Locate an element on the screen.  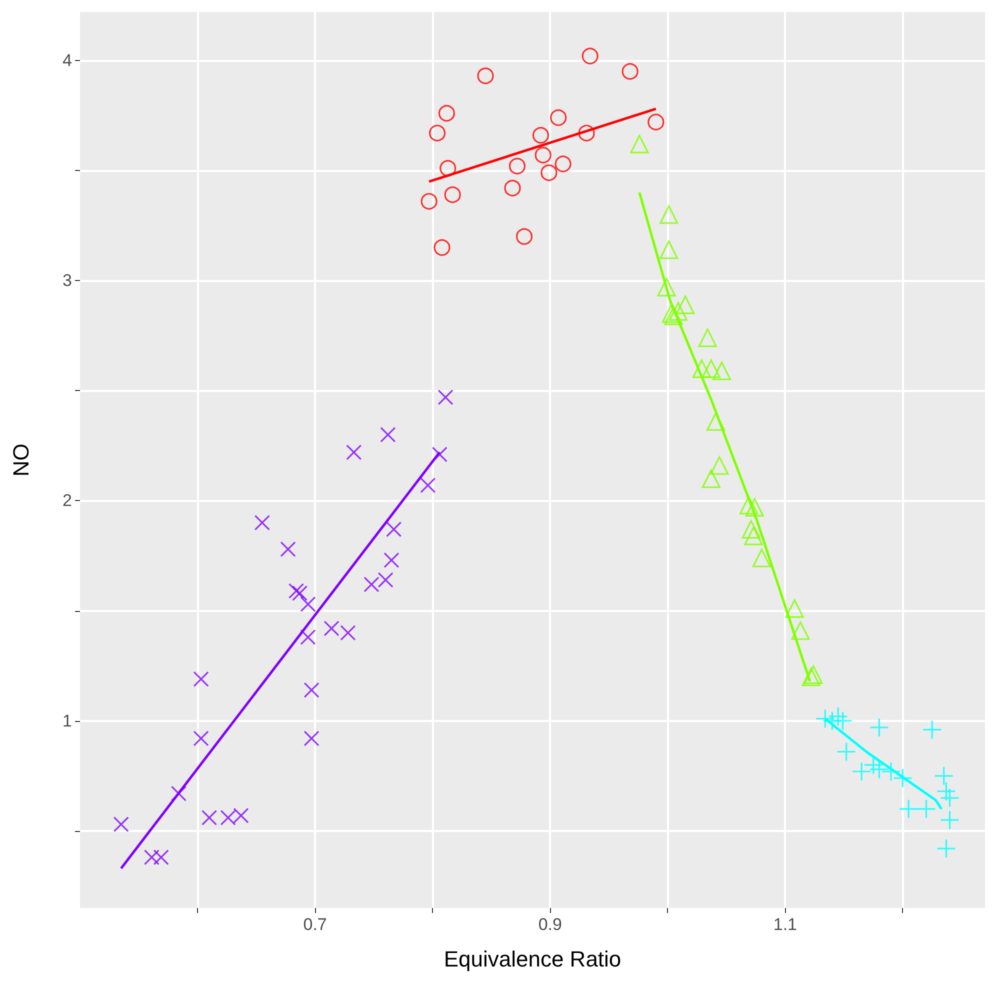
x-tick-label: 0.7 is located at coordinates (315, 924).